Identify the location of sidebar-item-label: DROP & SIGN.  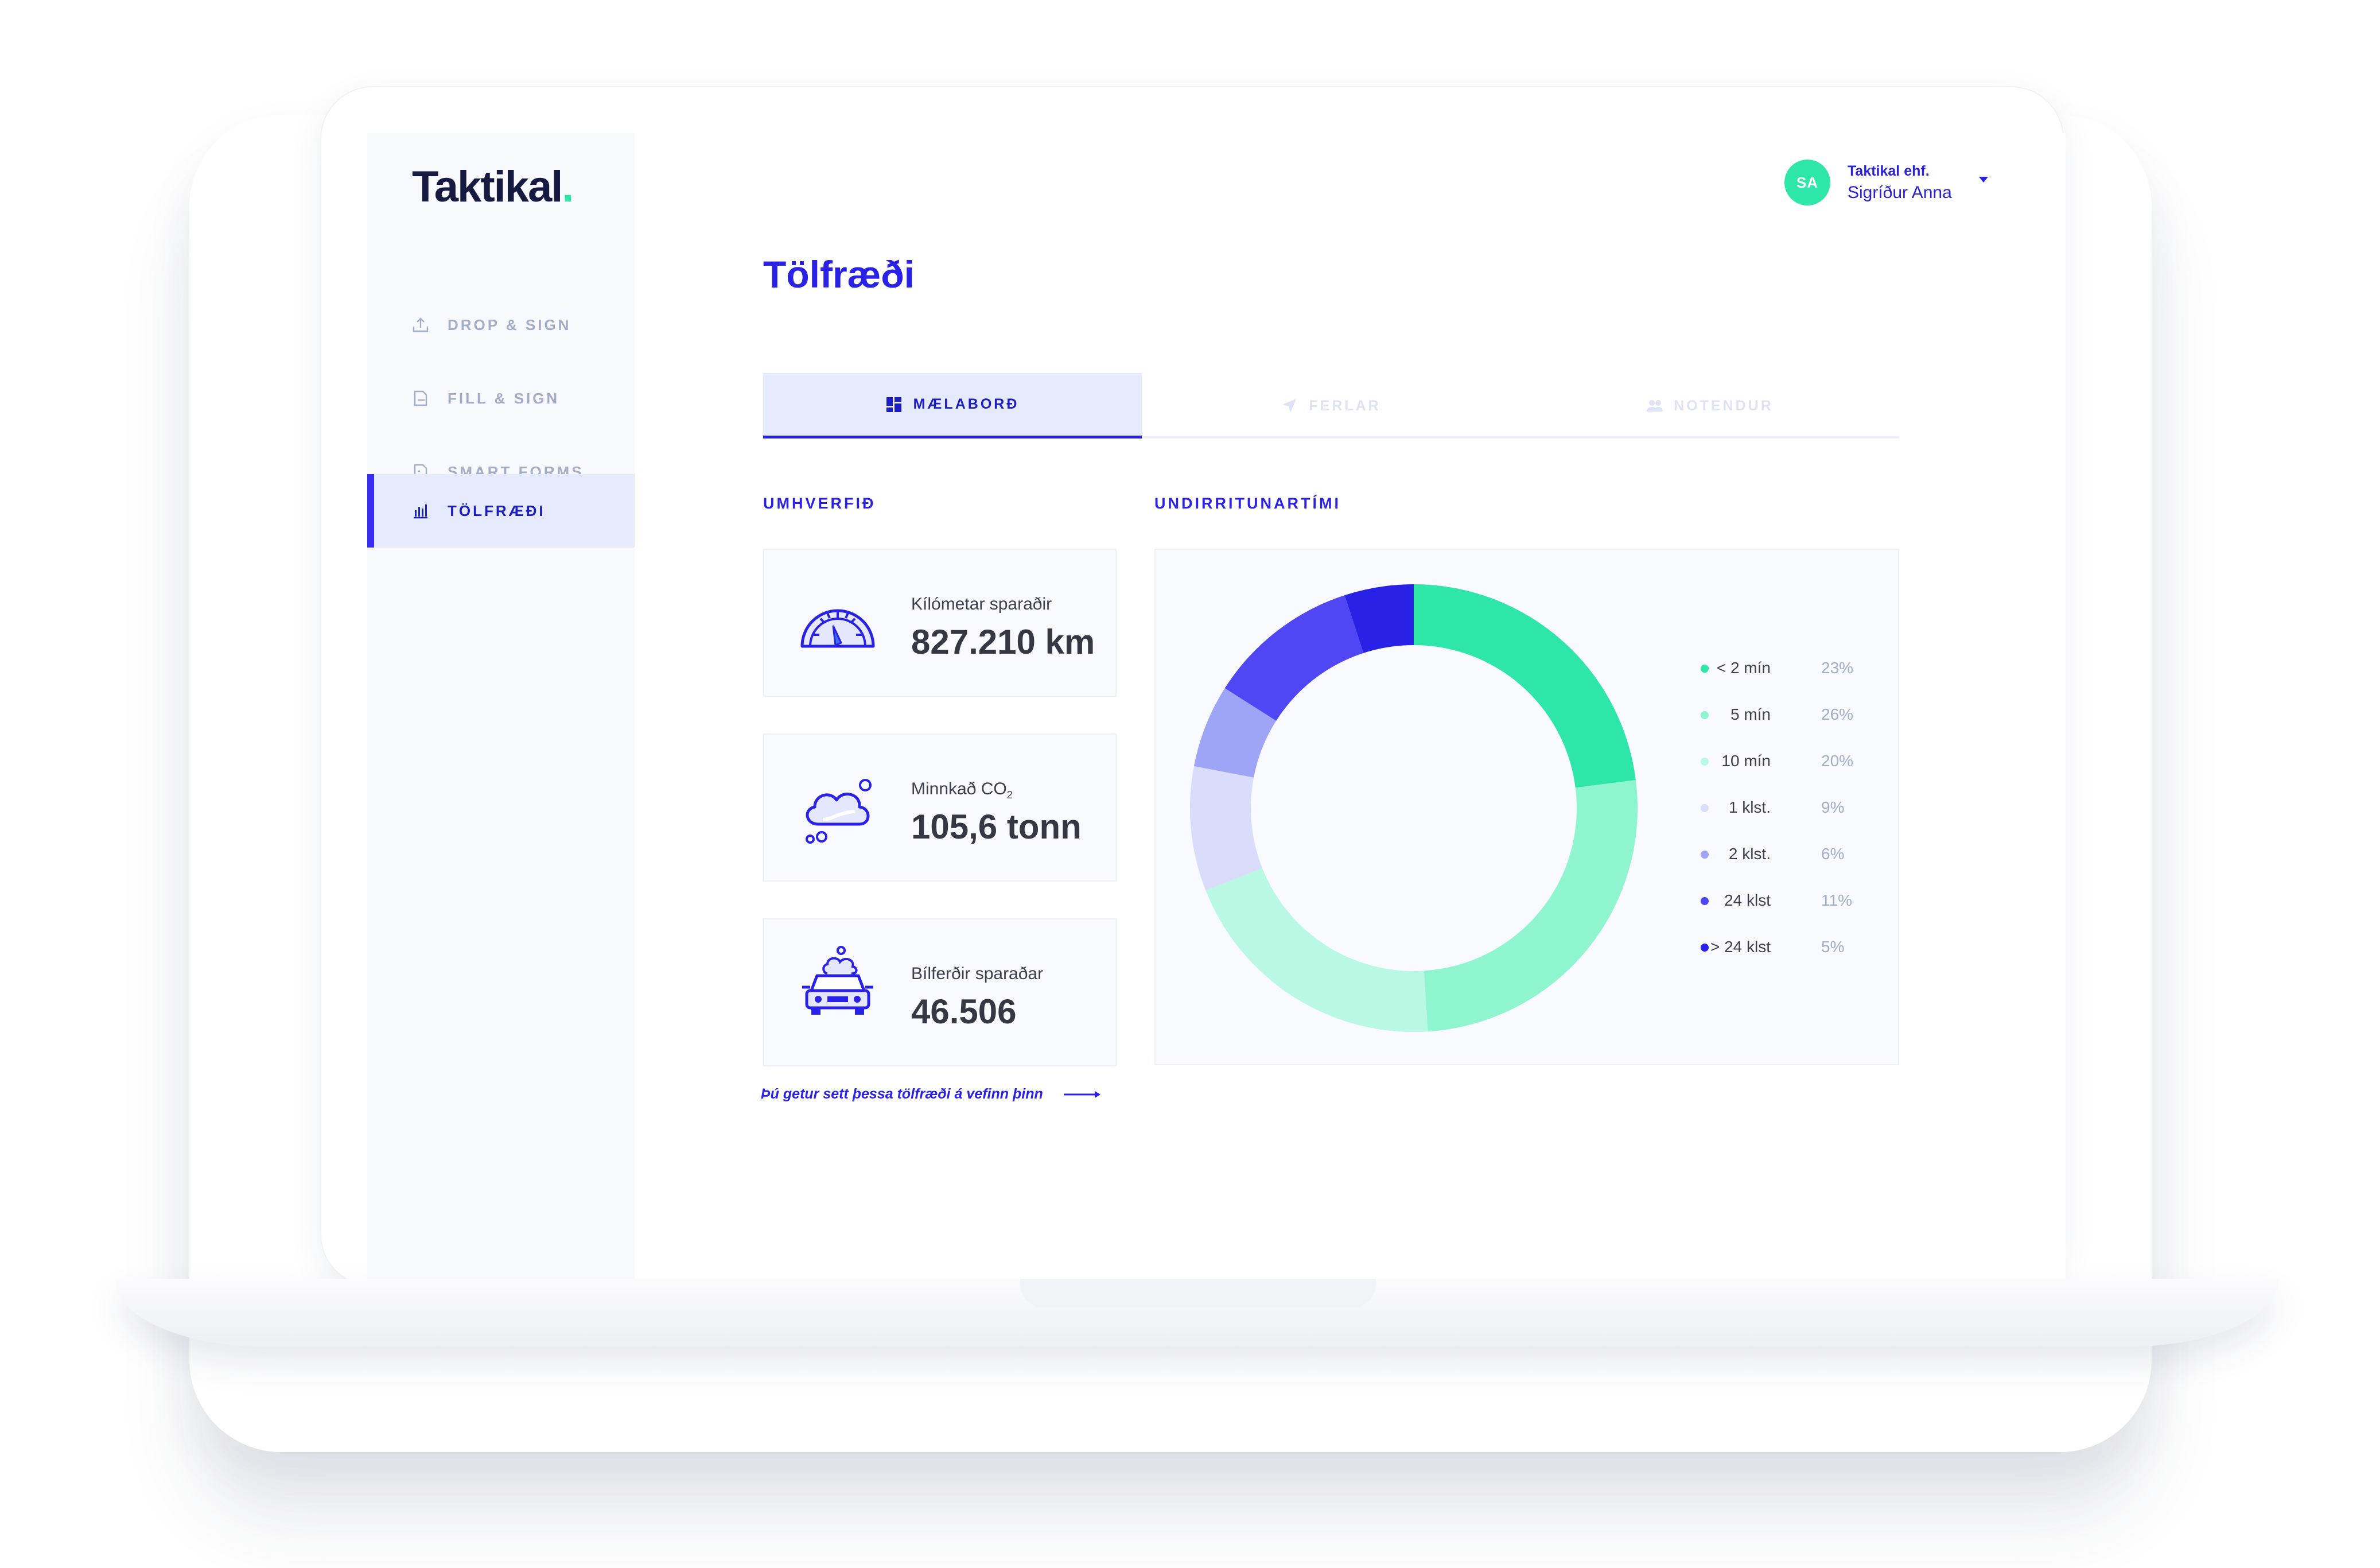
(509, 324).